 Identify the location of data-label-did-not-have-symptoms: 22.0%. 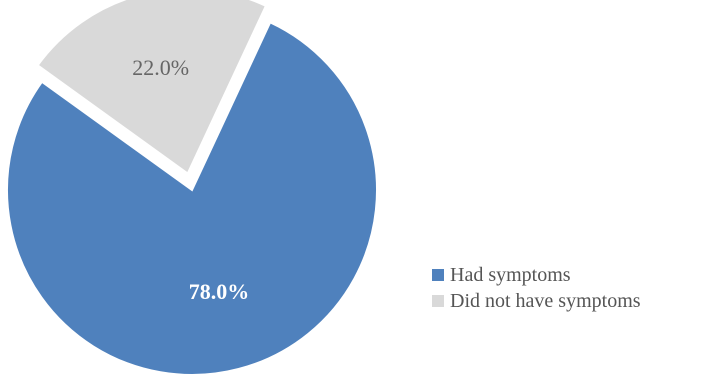
(160, 67).